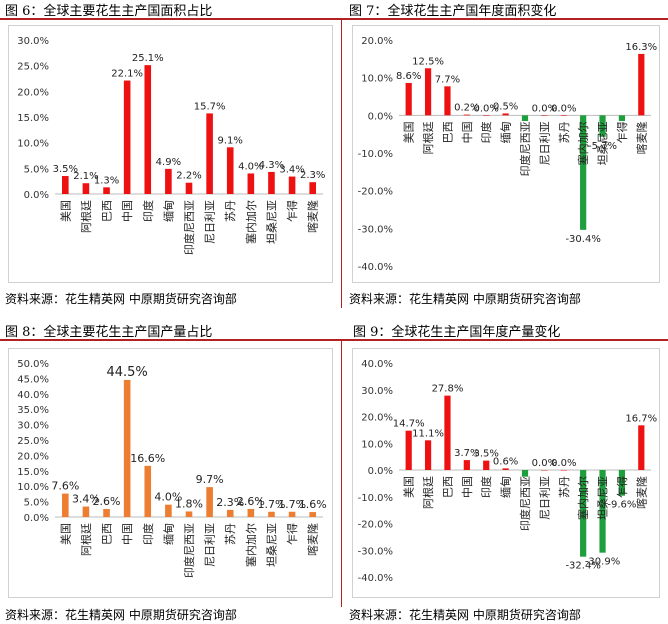 The width and height of the screenshot is (668, 624). Describe the element at coordinates (380, 471) in the screenshot. I see `y-tick-label: 0.0%` at that location.